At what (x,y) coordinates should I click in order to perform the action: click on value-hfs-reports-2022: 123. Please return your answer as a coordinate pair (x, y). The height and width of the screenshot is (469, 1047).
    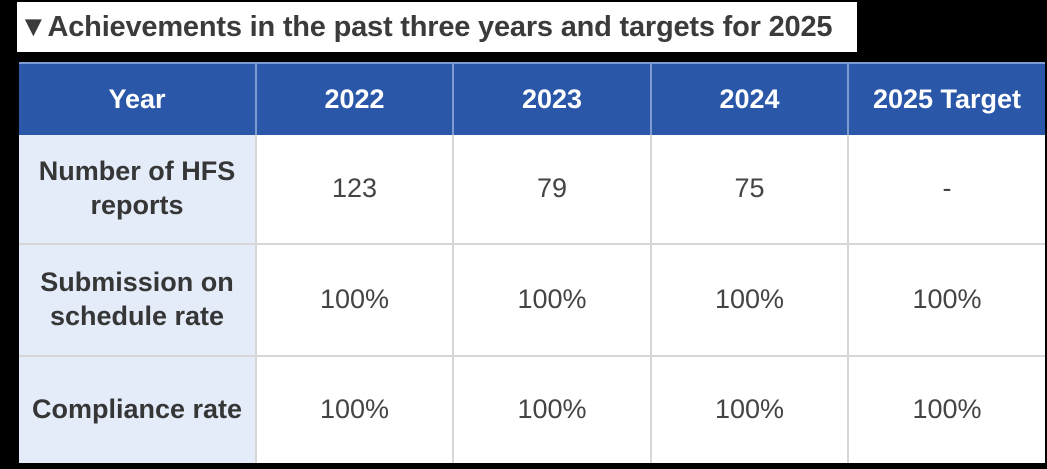
    Looking at the image, I should click on (353, 189).